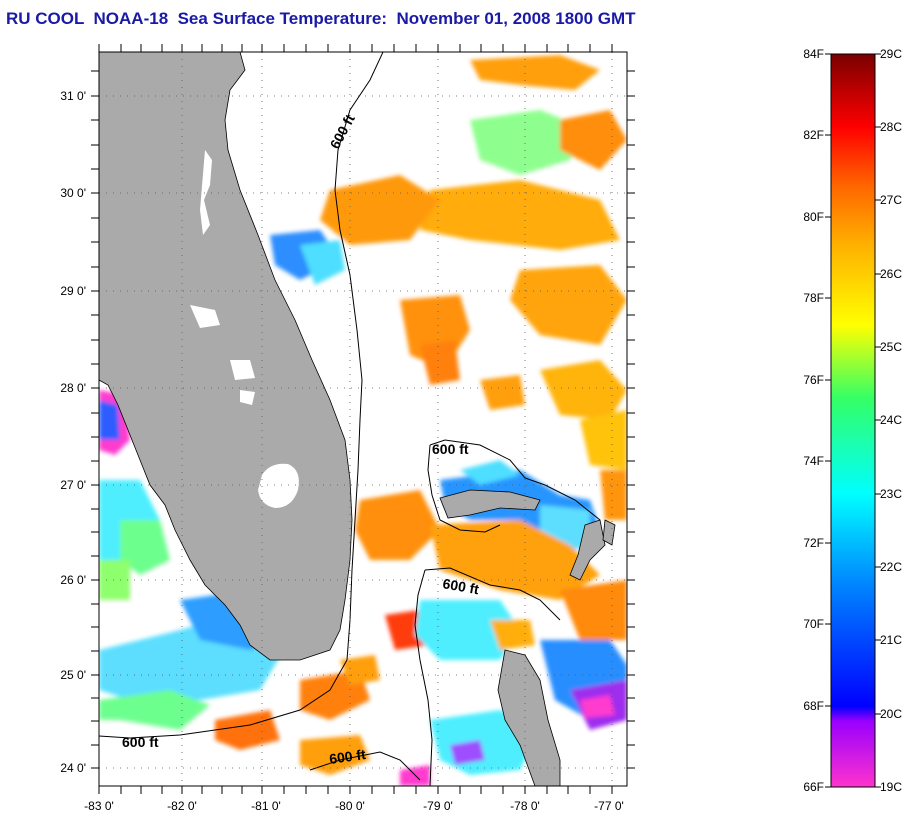 This screenshot has width=913, height=817. I want to click on cb-c-24: 24C, so click(891, 420).